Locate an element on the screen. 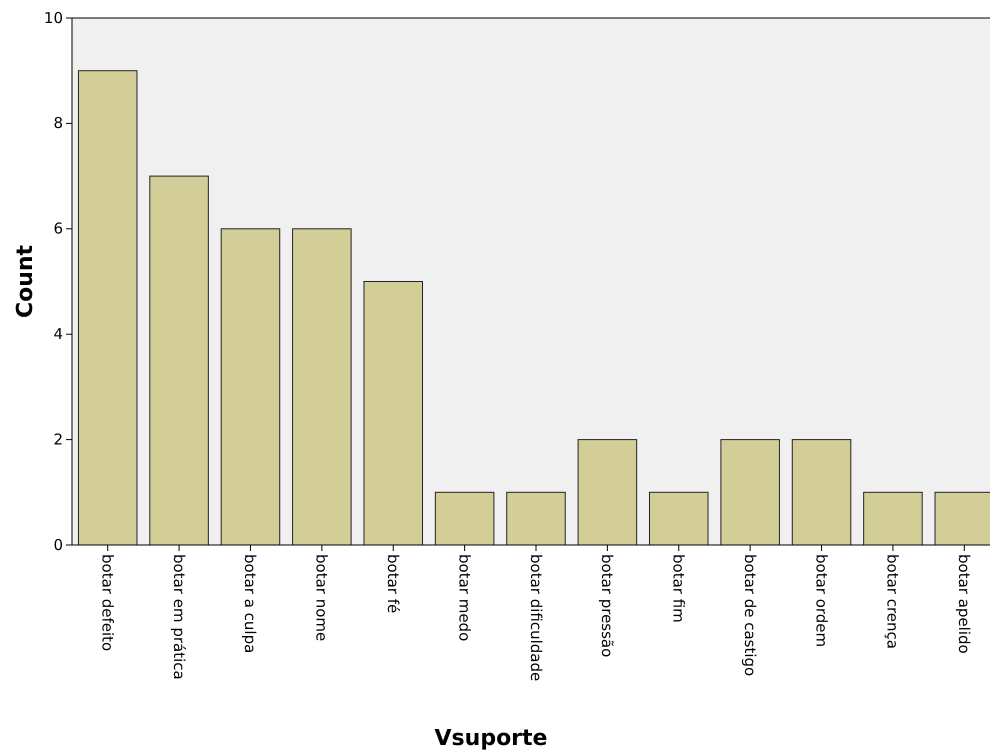 This screenshot has width=990, height=756. x-tick-label: botar fé is located at coordinates (393, 584).